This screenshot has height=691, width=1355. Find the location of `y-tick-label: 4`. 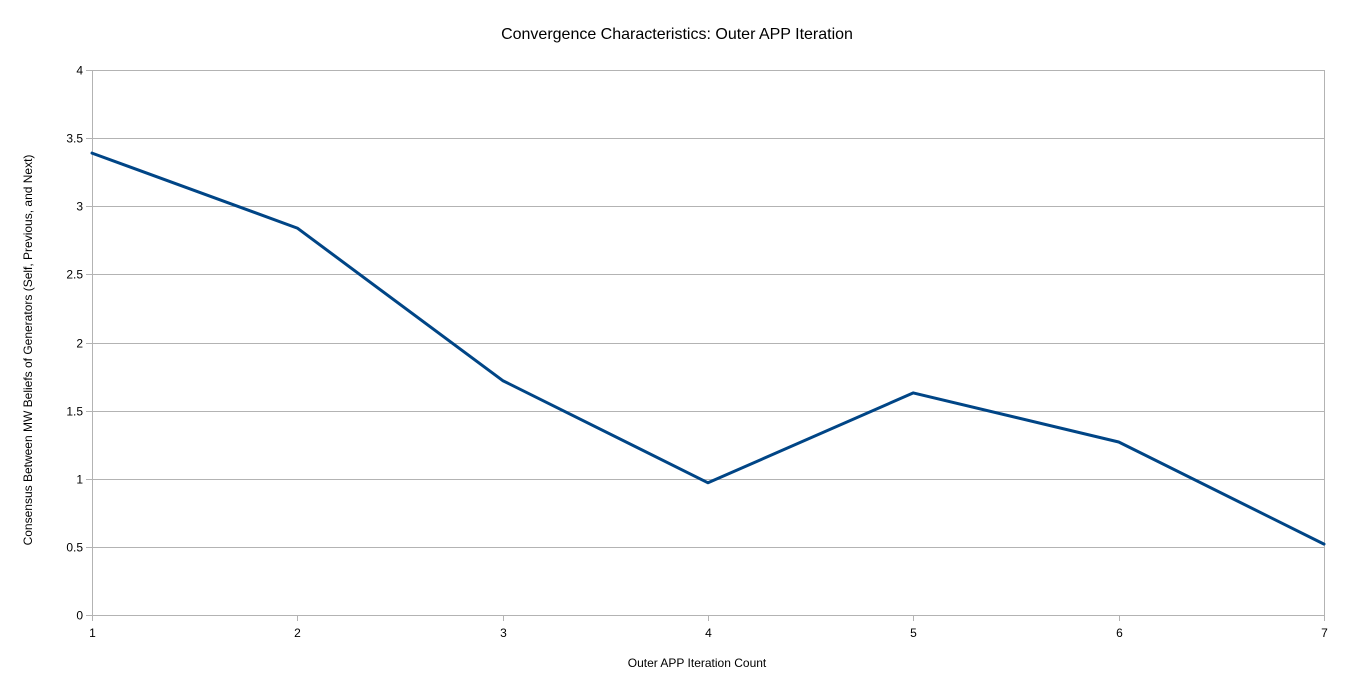

y-tick-label: 4 is located at coordinates (79, 71).